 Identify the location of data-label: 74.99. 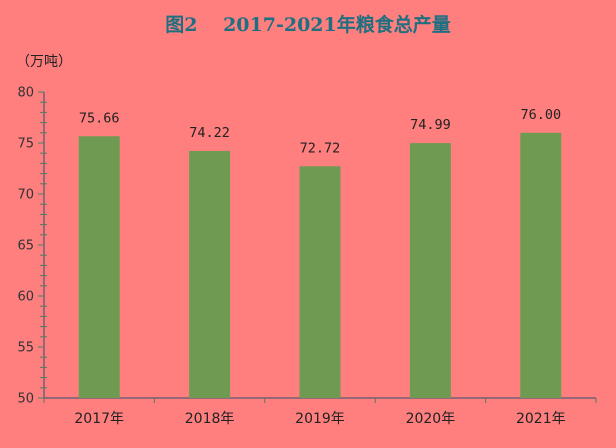
(430, 125).